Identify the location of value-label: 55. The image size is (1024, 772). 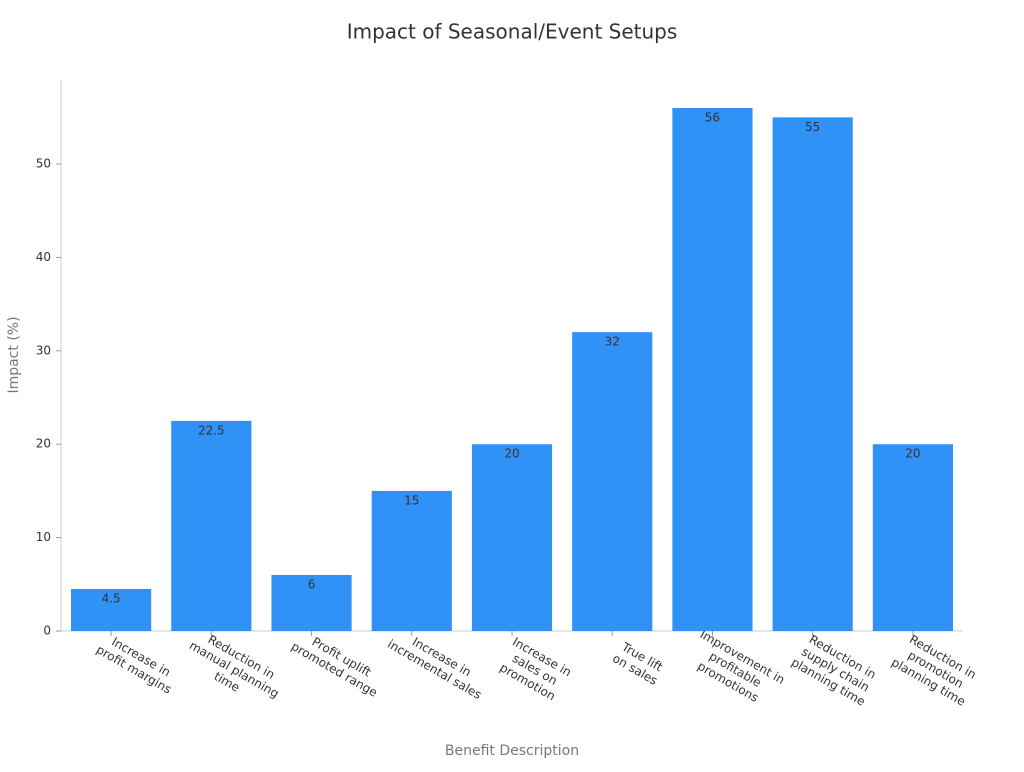
(812, 127).